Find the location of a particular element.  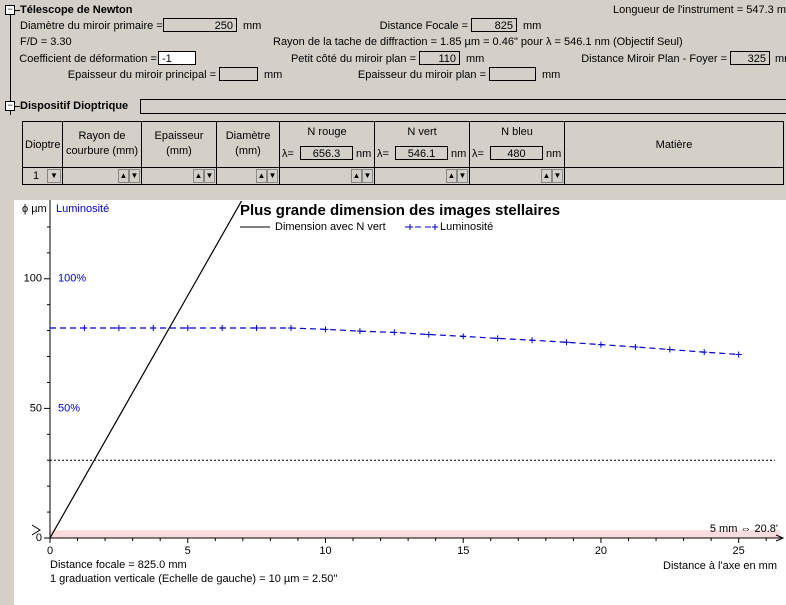

x-axis-label: Distance à l'axe en mm is located at coordinates (720, 566).